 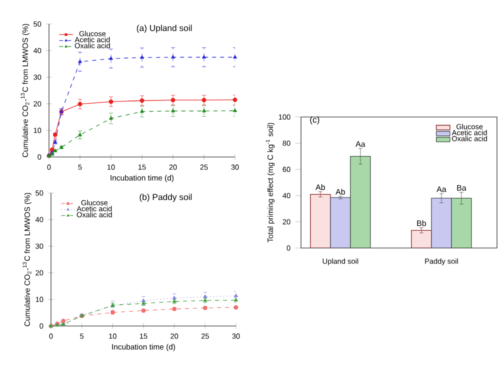 I want to click on chart-title: (a) Upland soil, so click(x=164, y=28).